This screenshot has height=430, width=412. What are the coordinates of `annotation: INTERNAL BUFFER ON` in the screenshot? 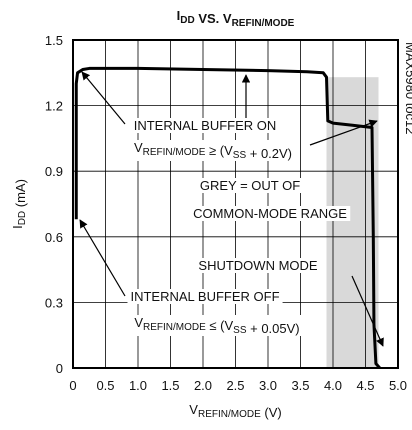 It's located at (205, 125).